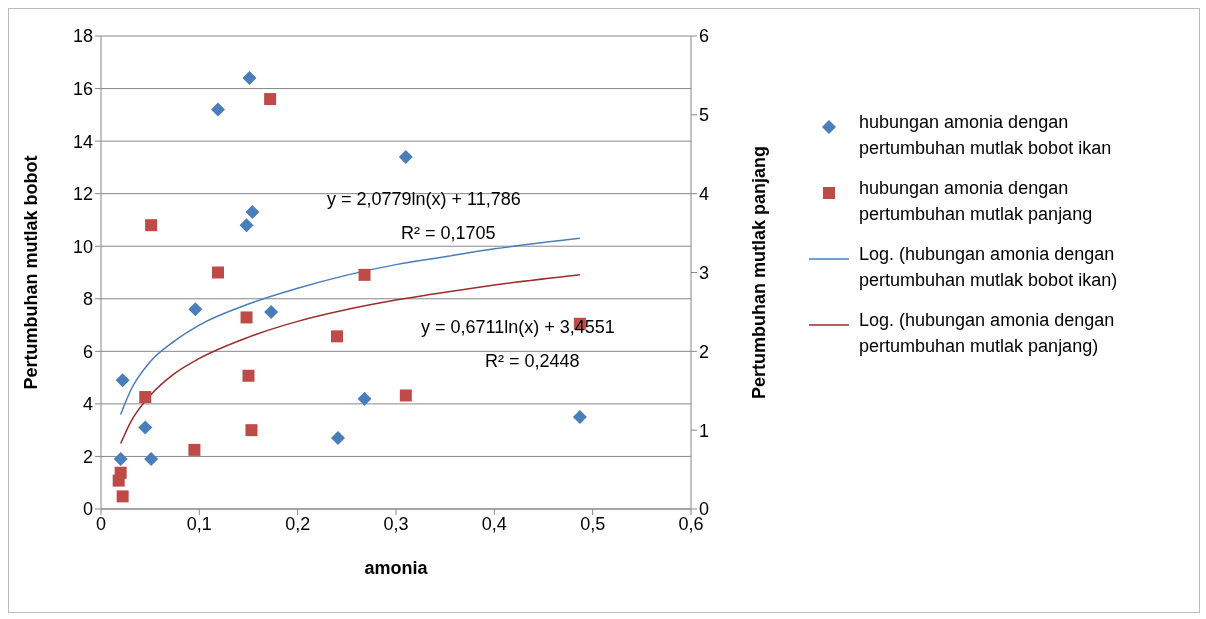  Describe the element at coordinates (87, 299) in the screenshot. I see `y-tick-label: 8` at that location.